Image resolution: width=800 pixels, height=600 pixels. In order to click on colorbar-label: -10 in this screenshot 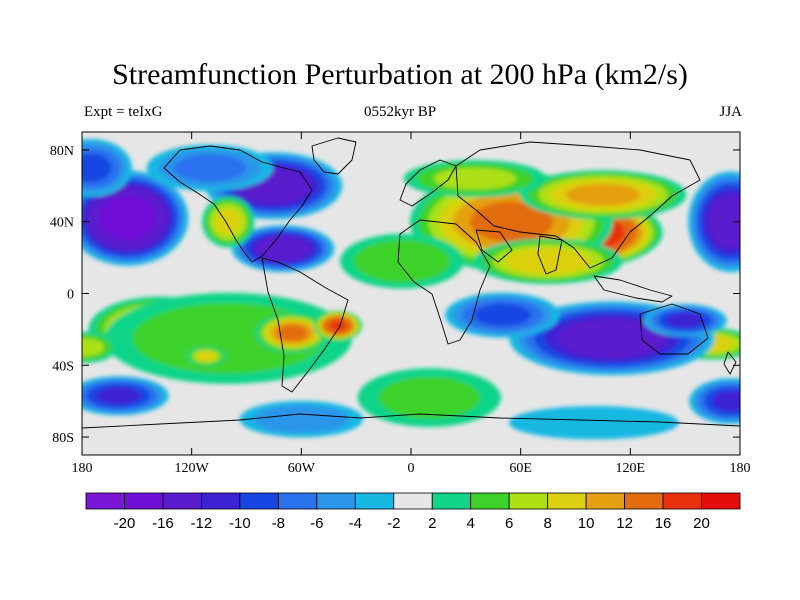, I will do `click(240, 523)`.